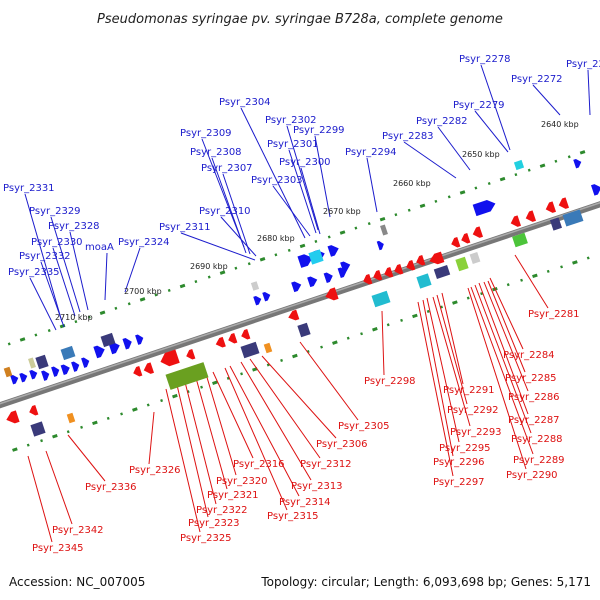 The height and width of the screenshot is (600, 600). What do you see at coordinates (57, 242) in the screenshot?
I see `forward-gene-label: Psyr_2330` at bounding box center [57, 242].